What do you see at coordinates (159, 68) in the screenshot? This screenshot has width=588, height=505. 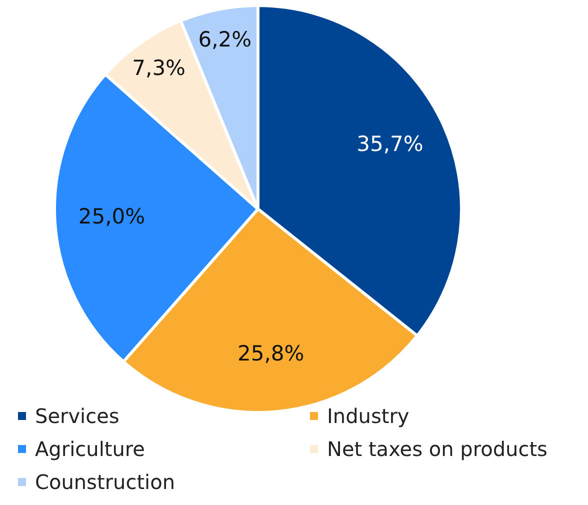 I see `data-label: 7,3%` at bounding box center [159, 68].